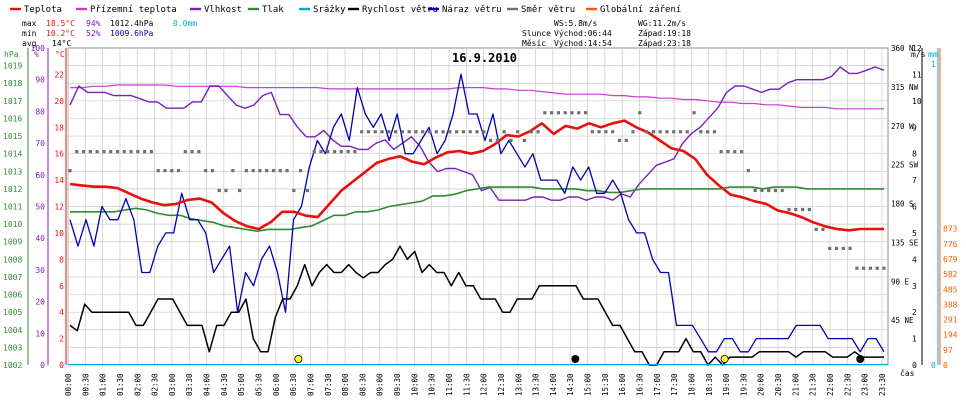 This screenshot has height=400, width=966. What do you see at coordinates (914, 312) in the screenshot?
I see `wind-speed-tick-label: 2` at bounding box center [914, 312].